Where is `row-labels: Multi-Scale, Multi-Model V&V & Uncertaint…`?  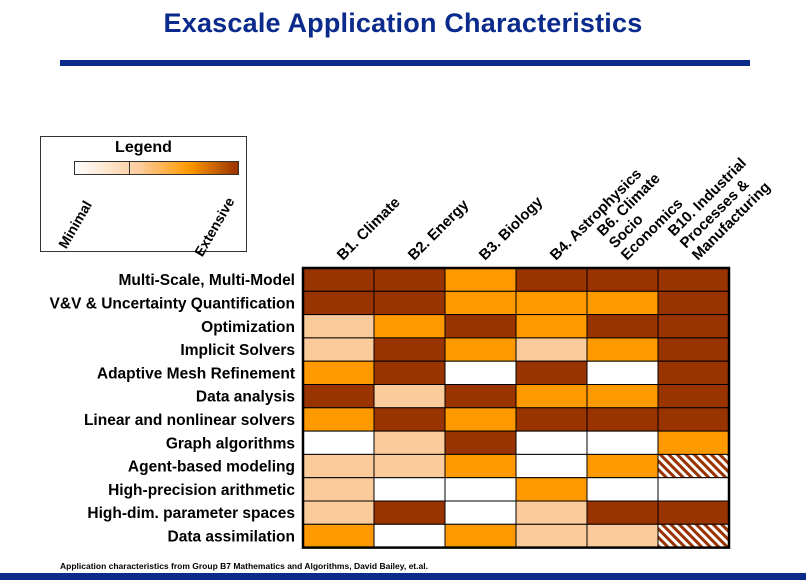 row-labels: Multi-Scale, Multi-Model V&V & Uncertaint… is located at coordinates (173, 408).